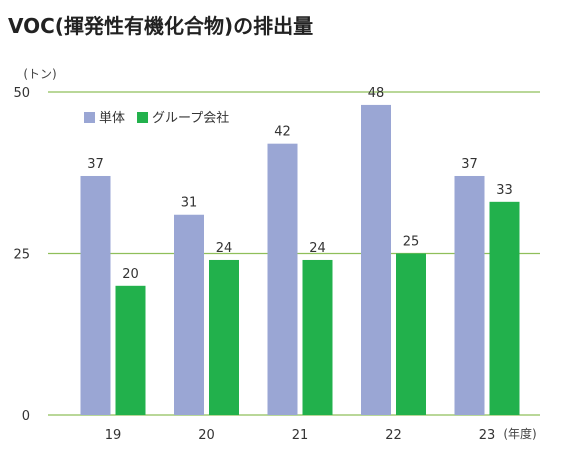 The width and height of the screenshot is (565, 470). I want to click on y-axis-ticks: 0 25 50, so click(21, 255).